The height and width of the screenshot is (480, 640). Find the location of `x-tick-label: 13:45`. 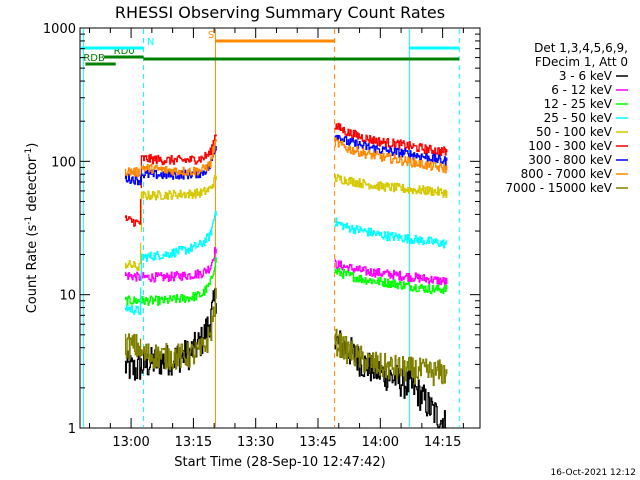

x-tick-label: 13:45 is located at coordinates (317, 442).